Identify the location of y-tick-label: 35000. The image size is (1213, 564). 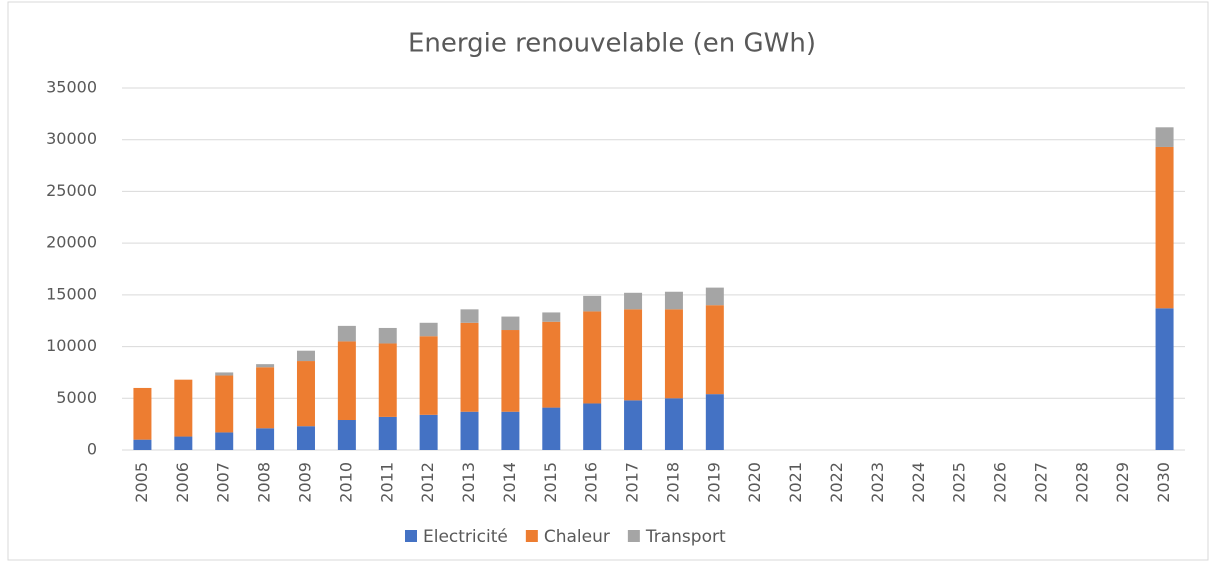
(71, 87).